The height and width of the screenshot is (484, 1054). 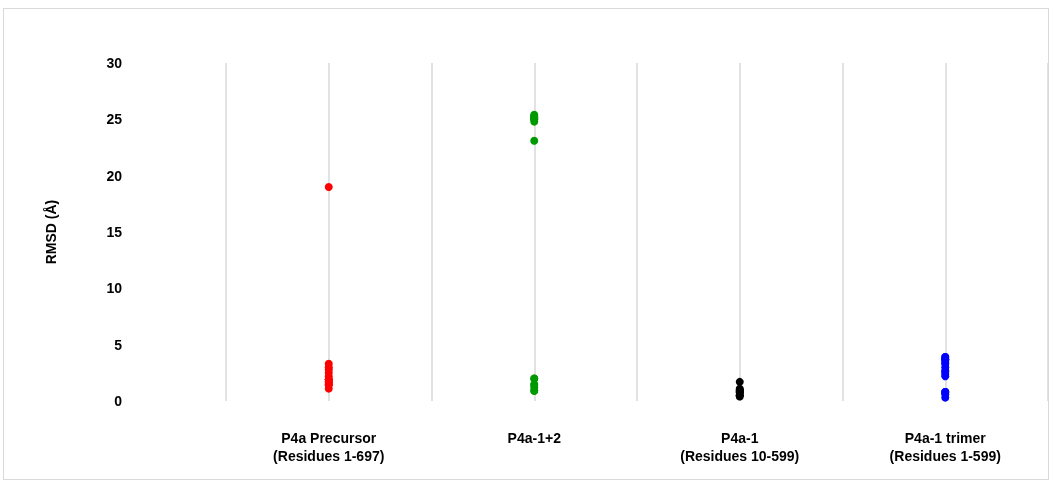 I want to click on y-tick-label: 15, so click(x=114, y=232).